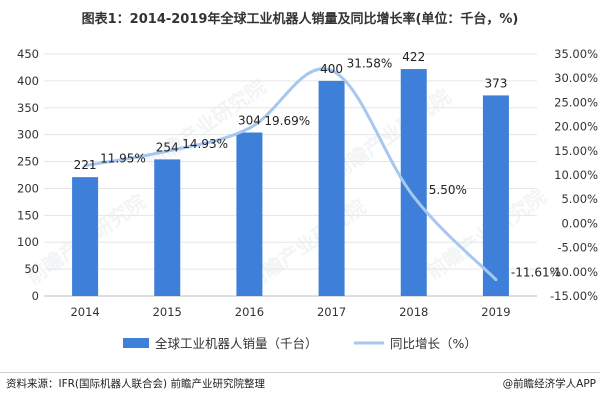  Describe the element at coordinates (167, 227) in the screenshot. I see `bar-2015` at that location.